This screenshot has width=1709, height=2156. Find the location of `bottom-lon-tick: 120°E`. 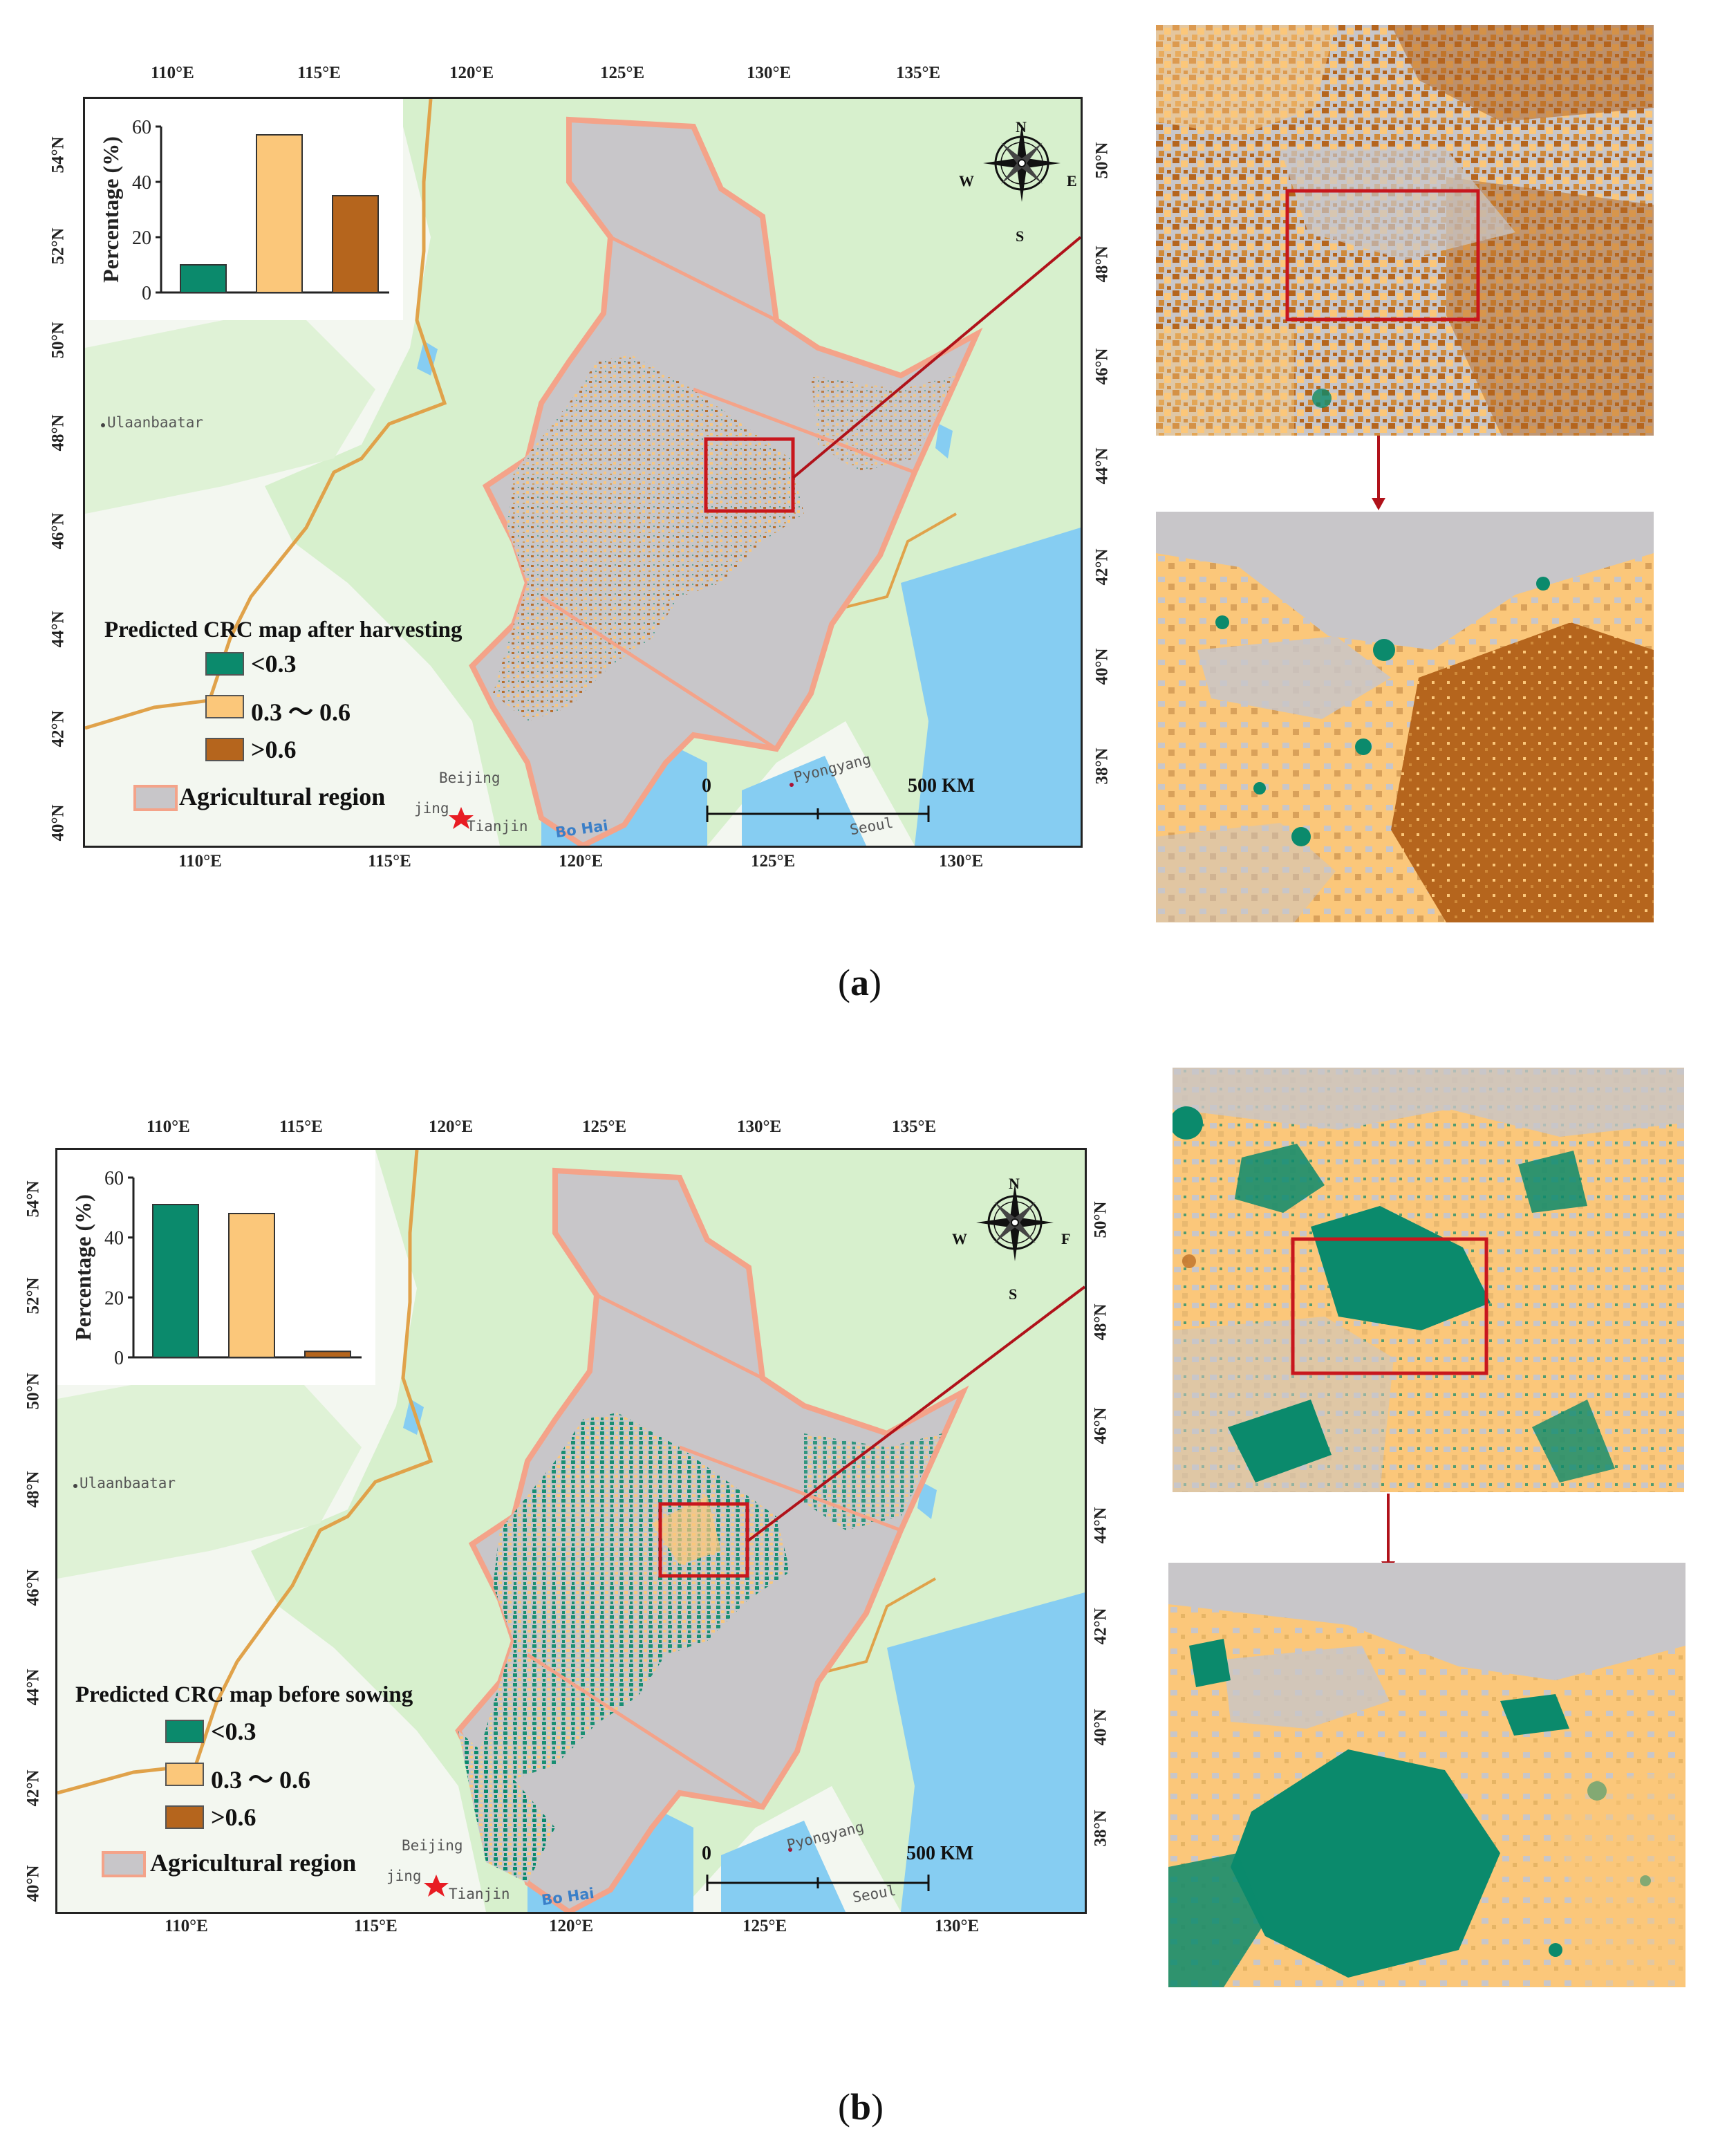

bottom-lon-tick: 120°E is located at coordinates (571, 1926).